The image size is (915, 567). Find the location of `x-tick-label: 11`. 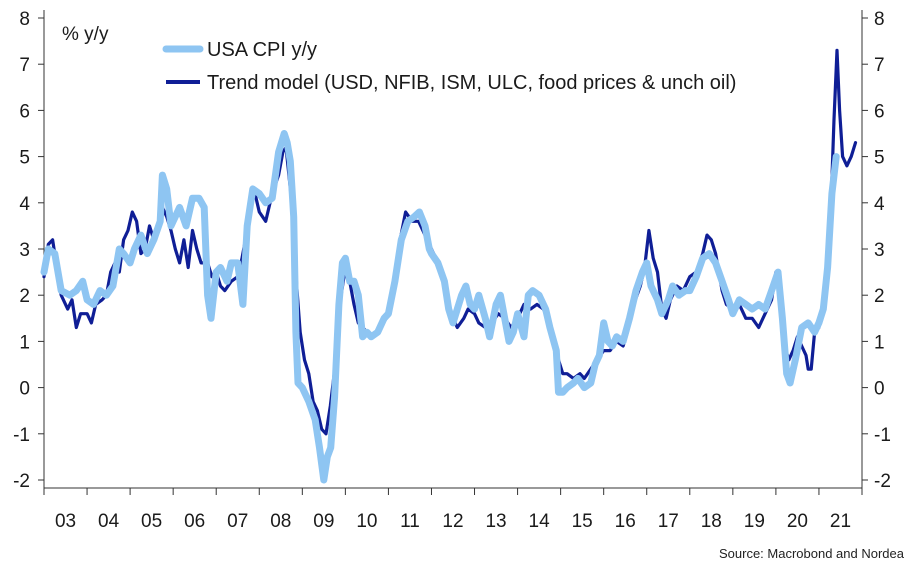

x-tick-label: 11 is located at coordinates (410, 521).